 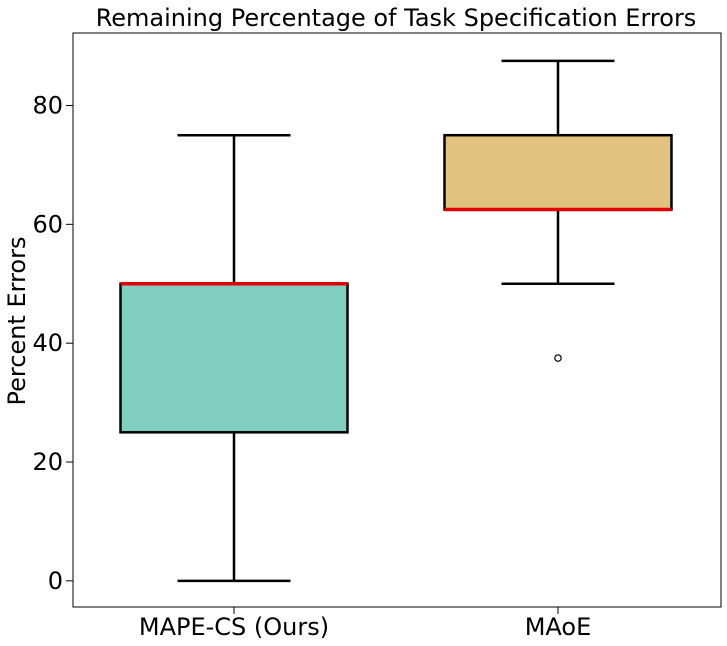 What do you see at coordinates (47, 224) in the screenshot?
I see `y-tick-label: 60` at bounding box center [47, 224].